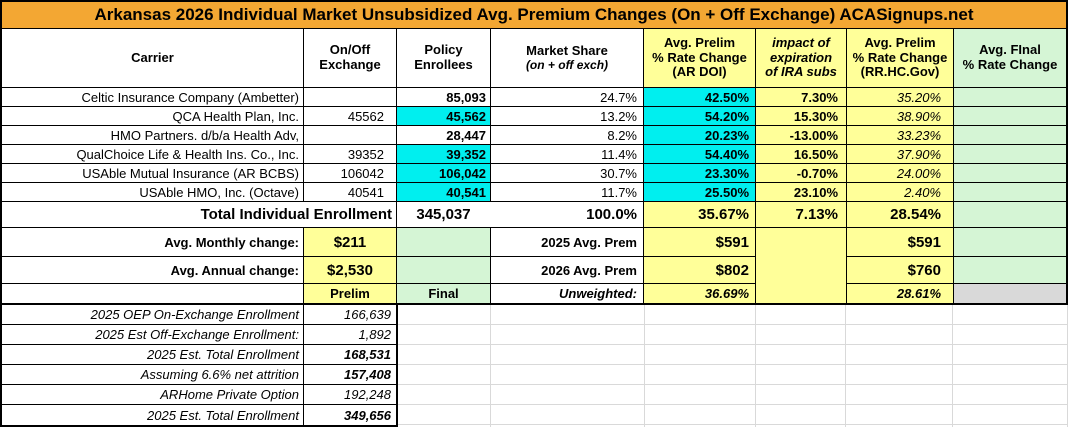 This screenshot has width=1068, height=427. I want to click on share-cell: 11.4%, so click(567, 154).